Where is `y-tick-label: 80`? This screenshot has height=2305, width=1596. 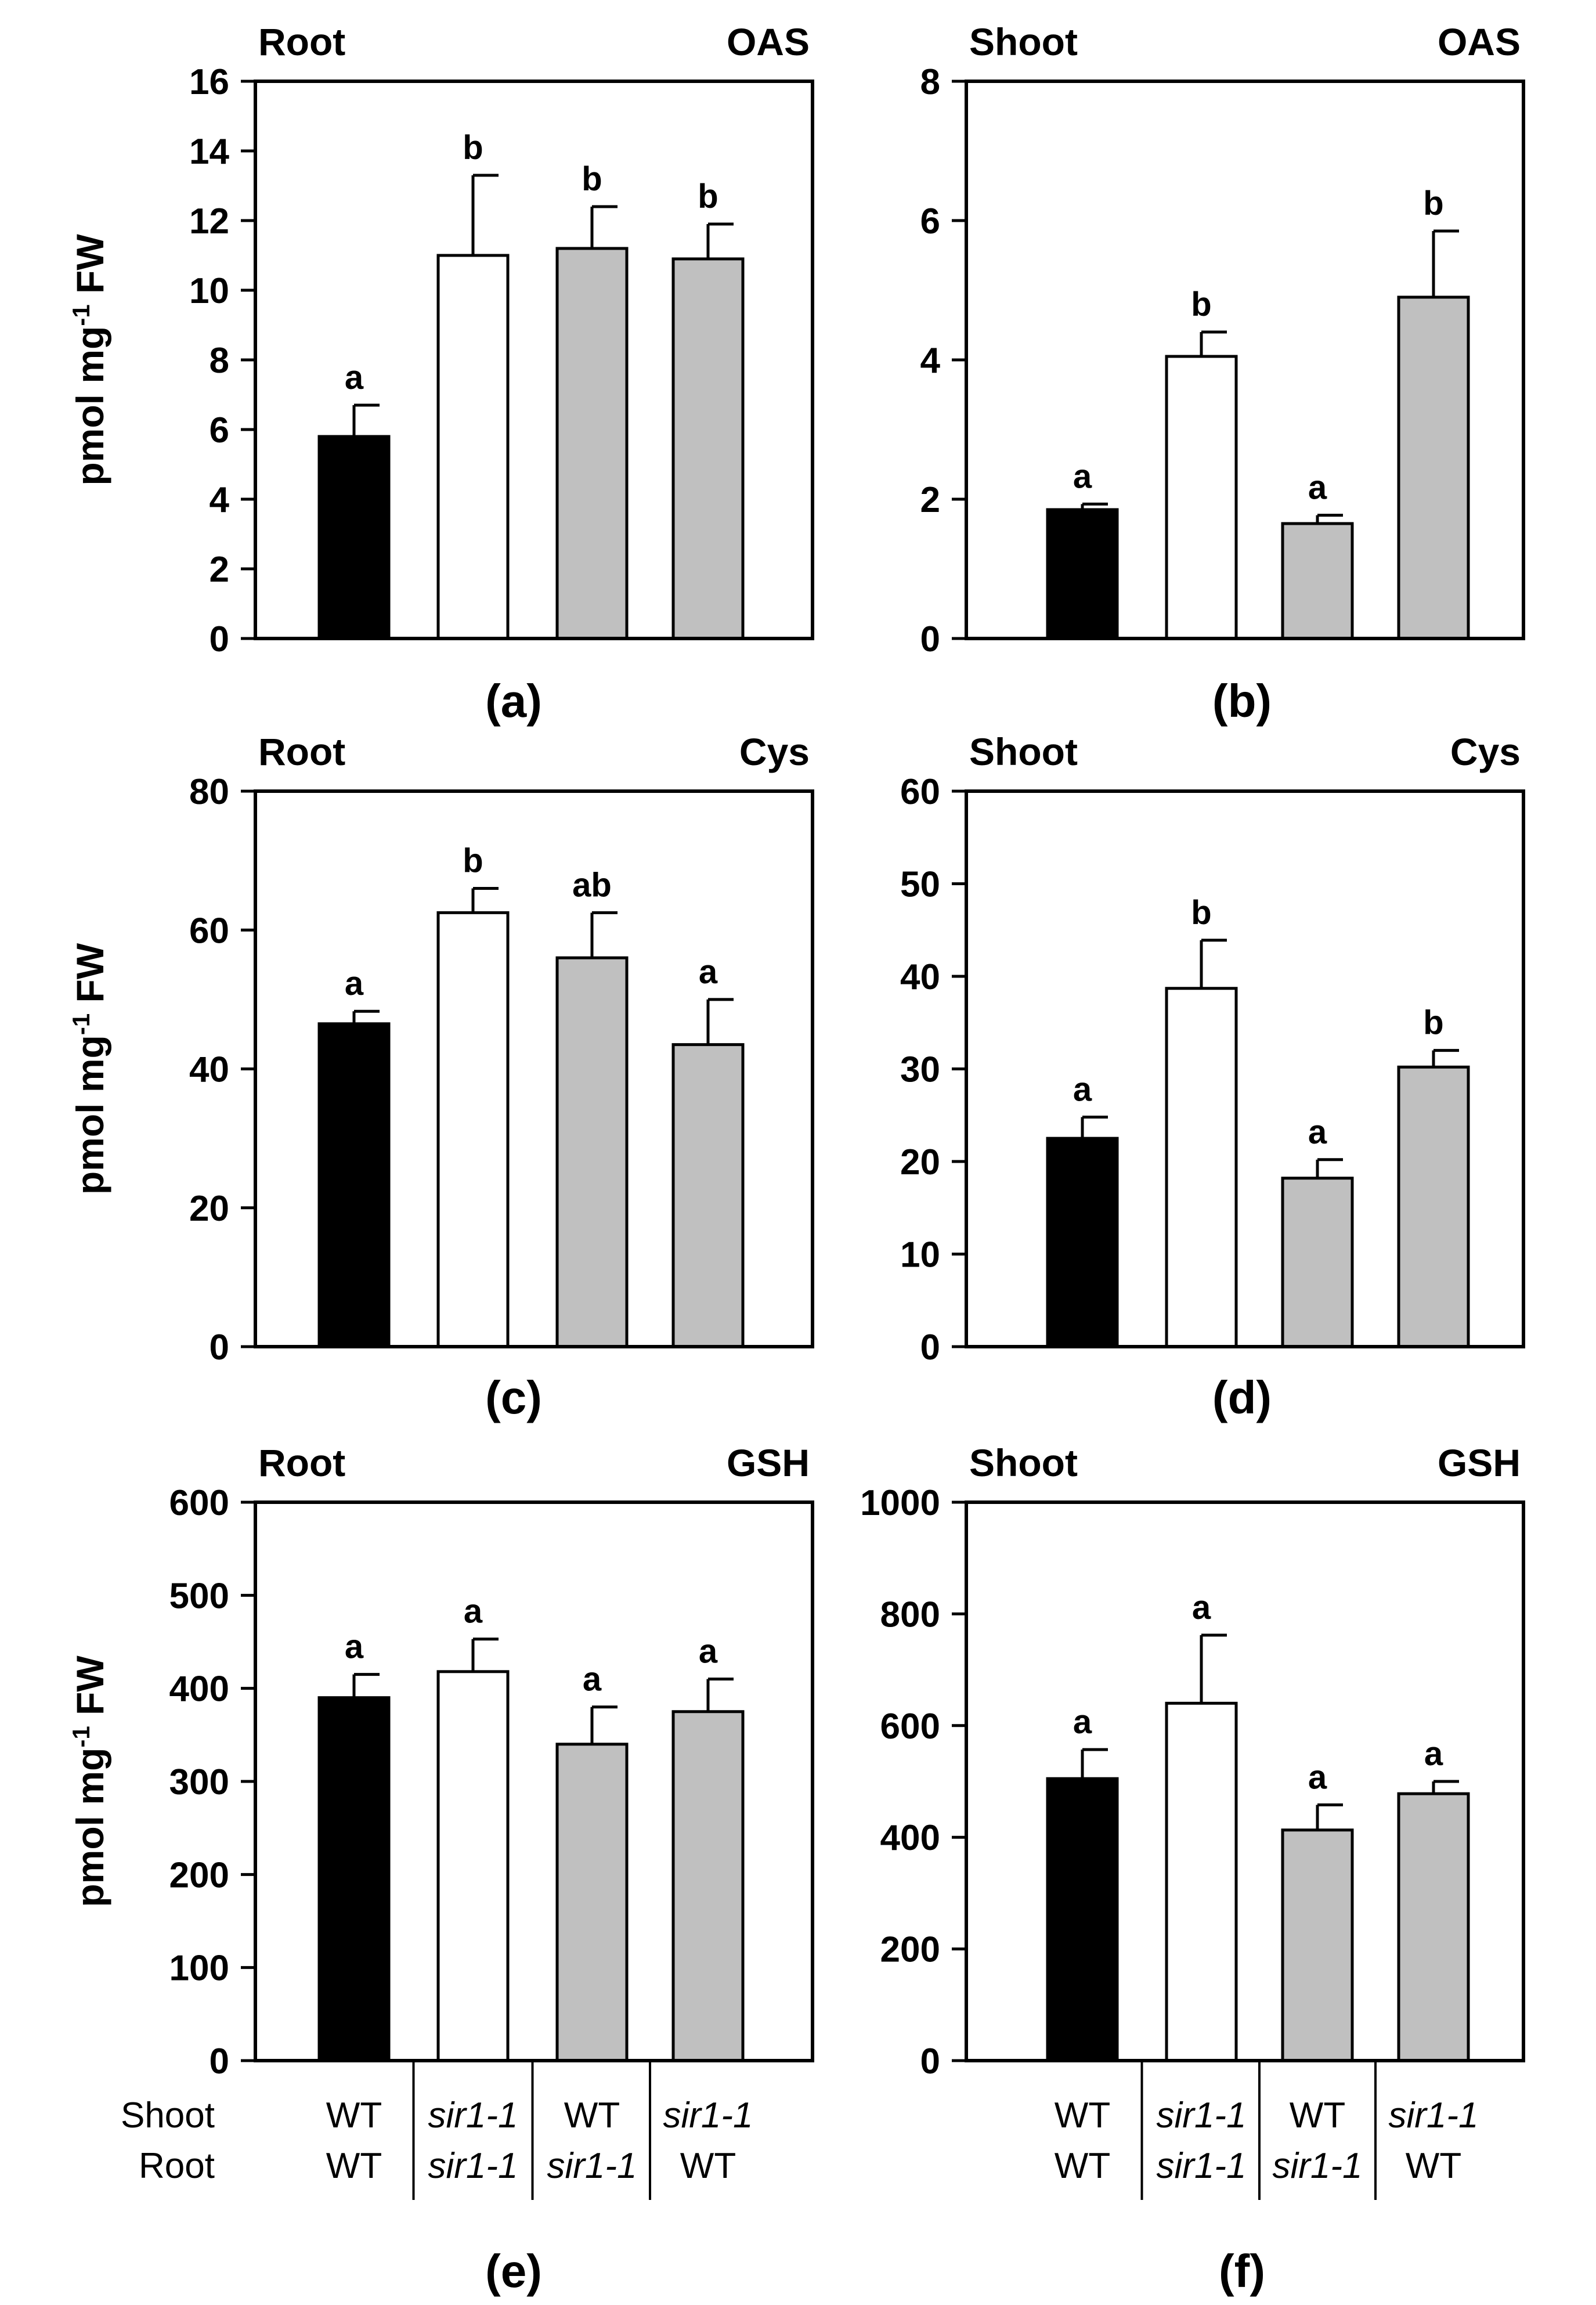
y-tick-label: 80 is located at coordinates (209, 792).